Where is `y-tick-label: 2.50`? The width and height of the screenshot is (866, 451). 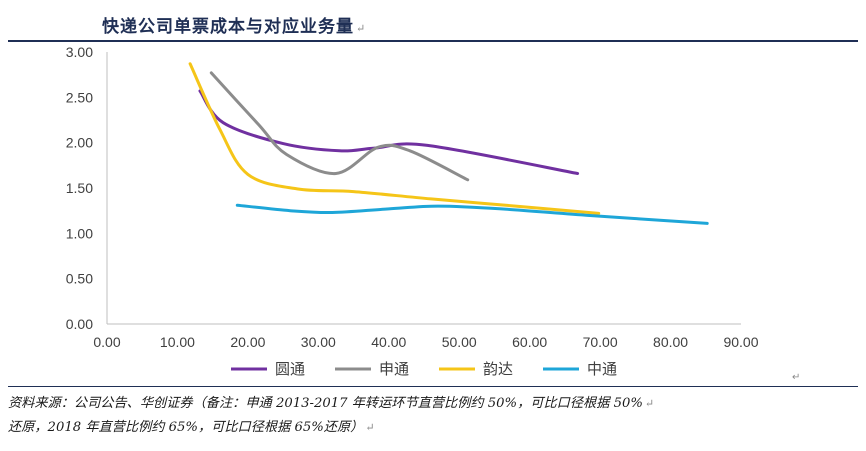
y-tick-label: 2.50 is located at coordinates (79, 97).